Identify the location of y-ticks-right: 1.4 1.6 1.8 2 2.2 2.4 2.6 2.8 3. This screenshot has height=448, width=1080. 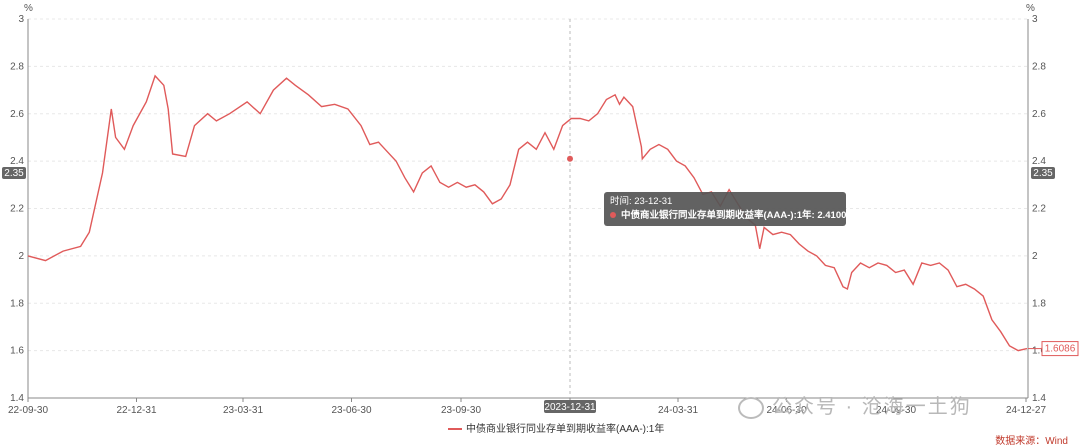
(1039, 209).